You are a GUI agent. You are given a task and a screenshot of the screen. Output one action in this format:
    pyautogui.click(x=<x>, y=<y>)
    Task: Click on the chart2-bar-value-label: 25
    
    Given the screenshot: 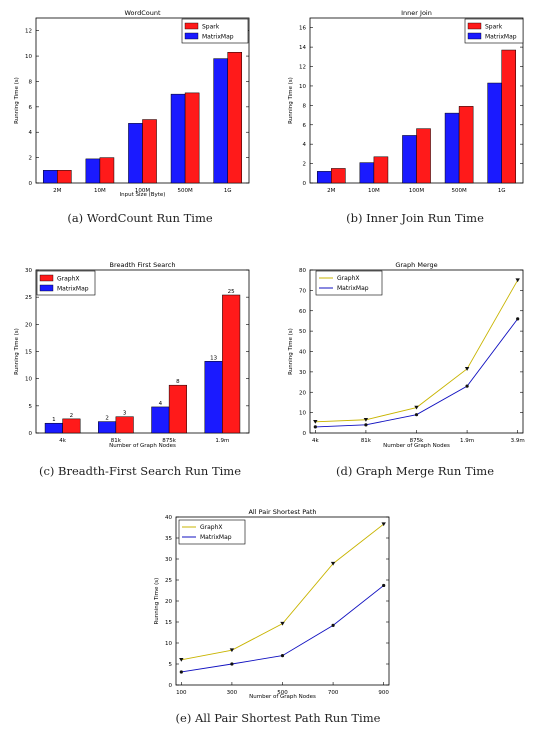 What is the action you would take?
    pyautogui.click(x=231, y=292)
    